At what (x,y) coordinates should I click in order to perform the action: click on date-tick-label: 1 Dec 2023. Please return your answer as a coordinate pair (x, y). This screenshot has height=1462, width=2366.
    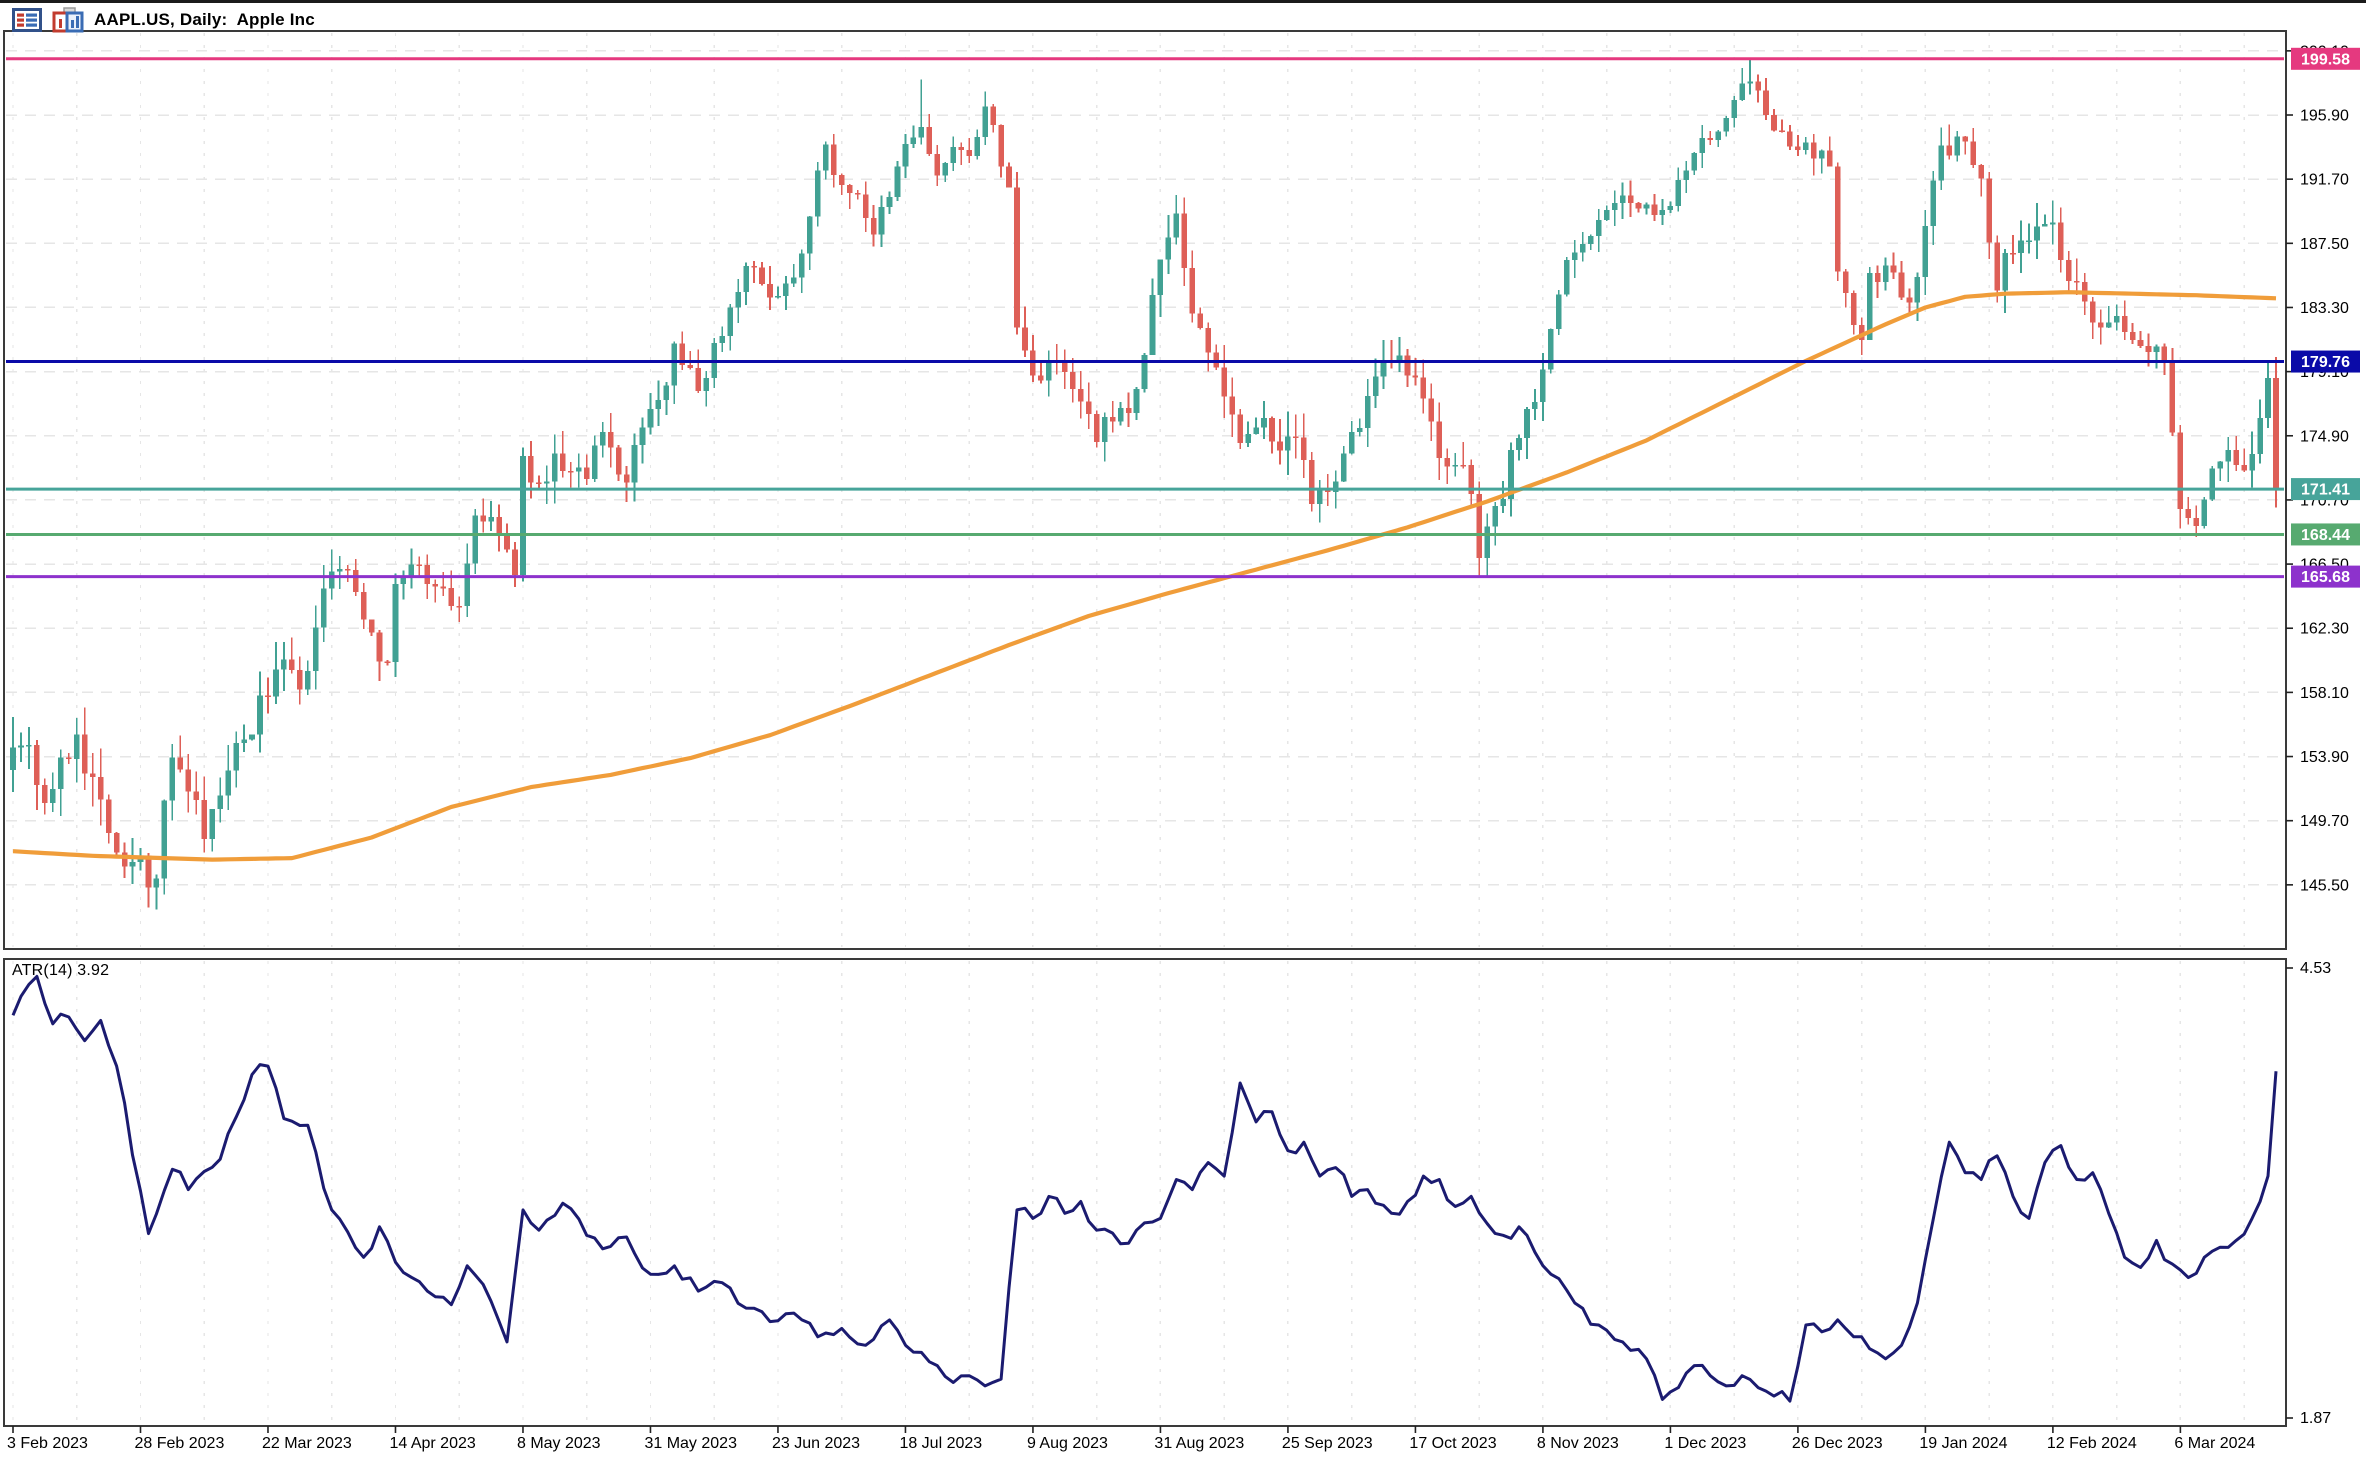
    Looking at the image, I should click on (1705, 1443).